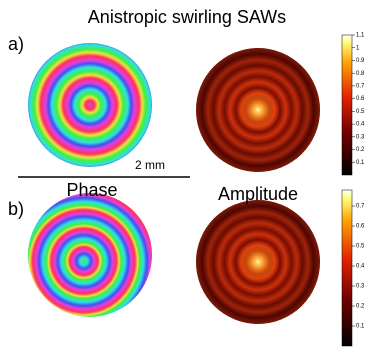 This screenshot has height=353, width=374. What do you see at coordinates (16, 44) in the screenshot?
I see `panel-label: a)` at bounding box center [16, 44].